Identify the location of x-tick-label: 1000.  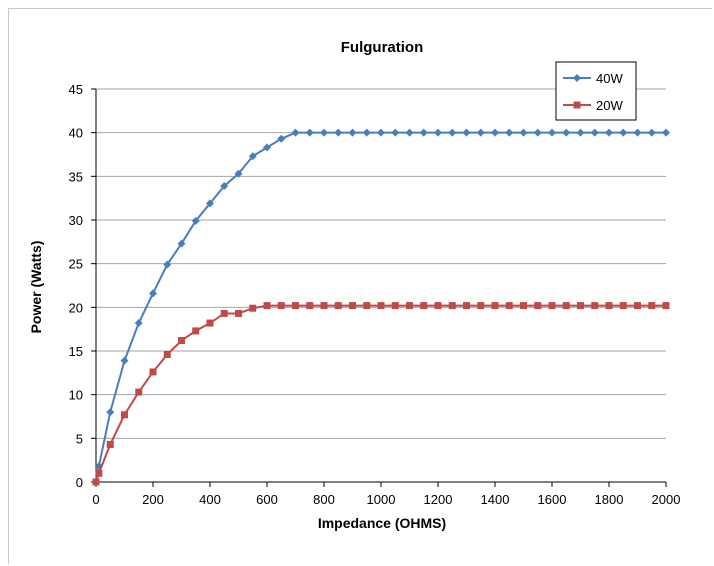
(381, 499).